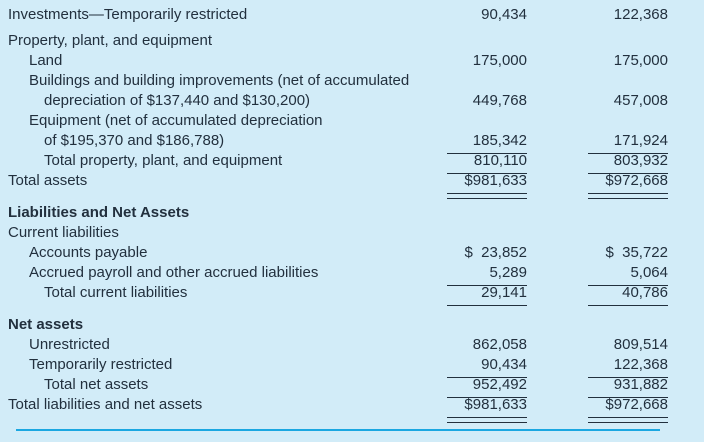 The height and width of the screenshot is (442, 704). Describe the element at coordinates (110, 40) in the screenshot. I see `row-label-line: Property, plant, and equipment` at that location.